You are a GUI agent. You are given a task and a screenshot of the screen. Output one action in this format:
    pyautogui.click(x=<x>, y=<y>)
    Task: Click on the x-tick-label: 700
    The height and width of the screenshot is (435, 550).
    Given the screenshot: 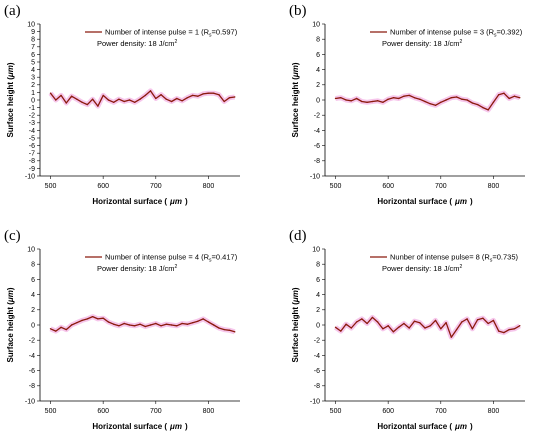 What is the action you would take?
    pyautogui.click(x=156, y=186)
    